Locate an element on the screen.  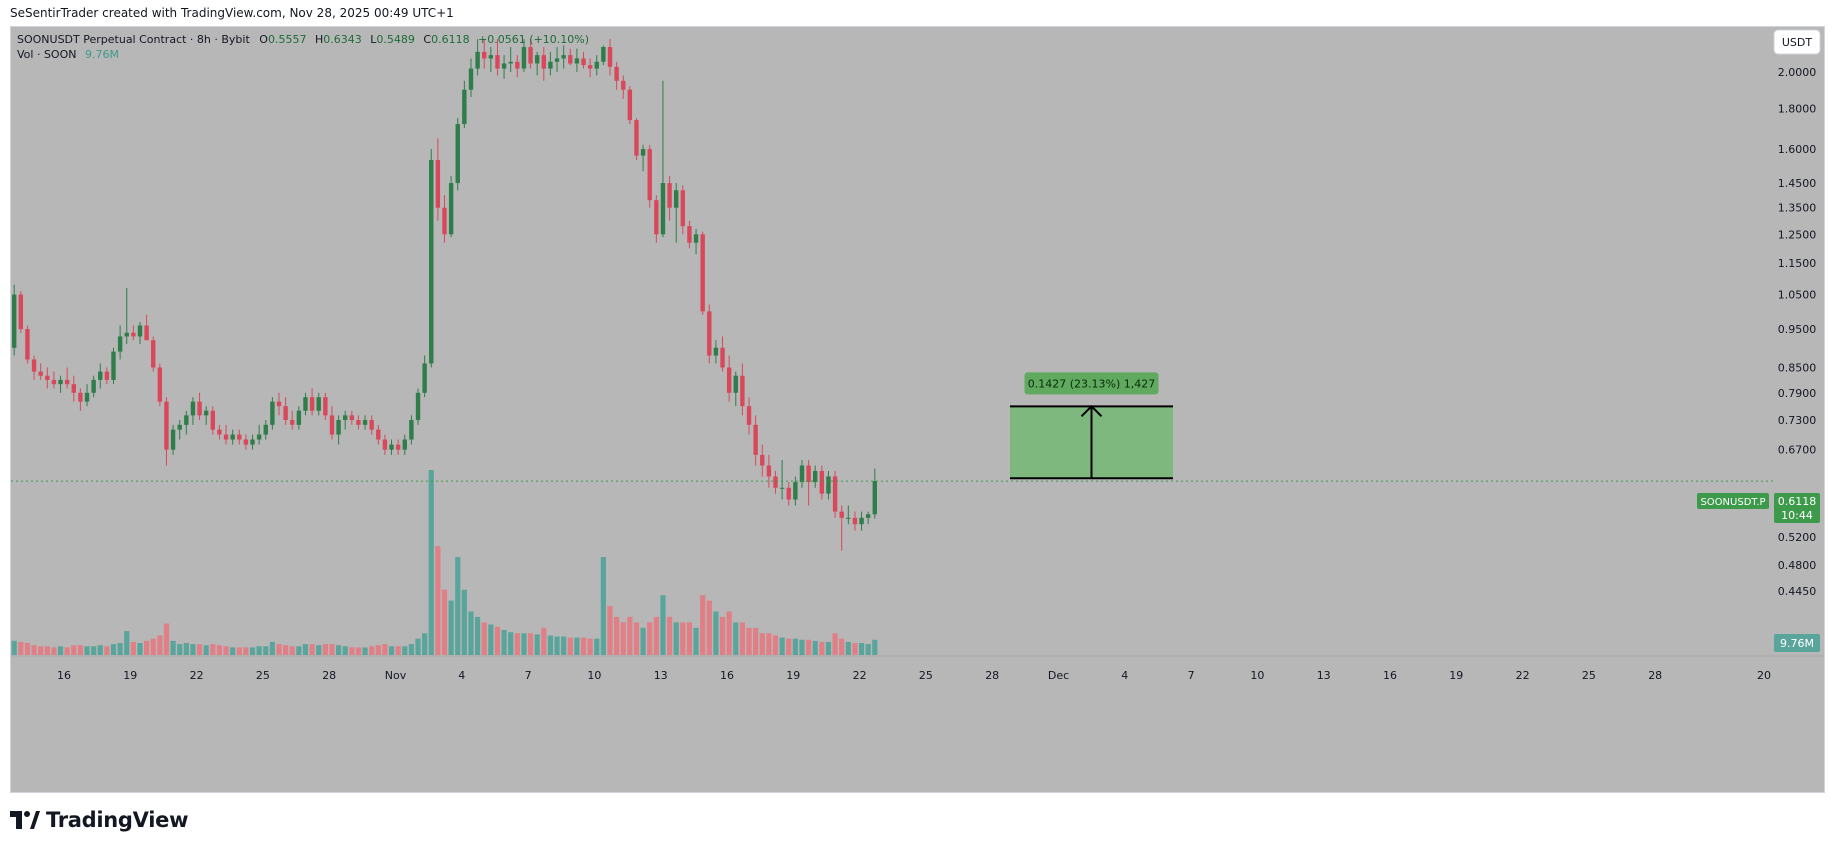
last-price-countdown: 10:44 is located at coordinates (1797, 515).